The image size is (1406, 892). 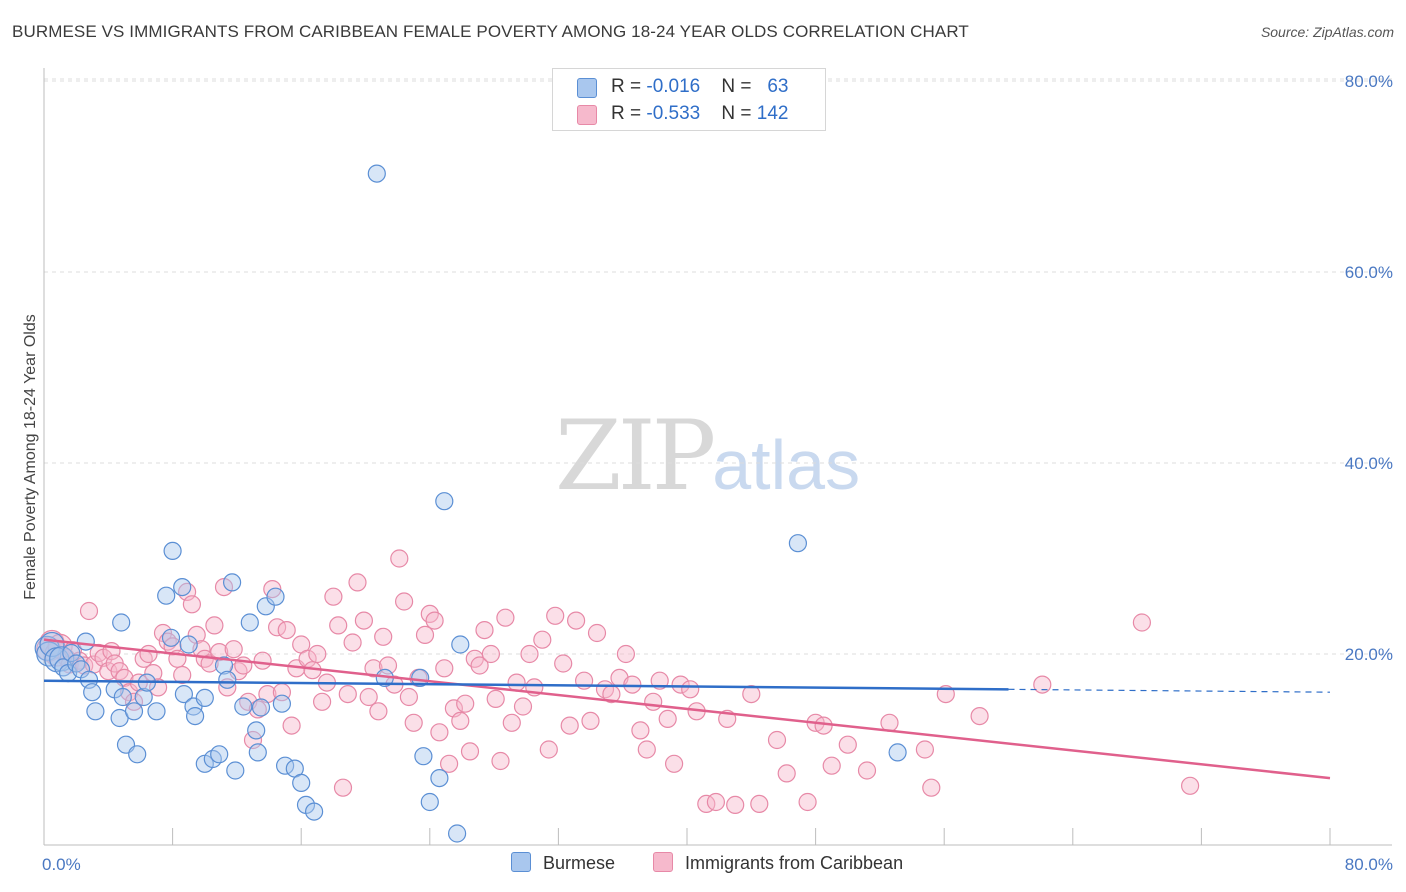 I want to click on bottom-legend-burmese: Burmese, so click(x=563, y=864).